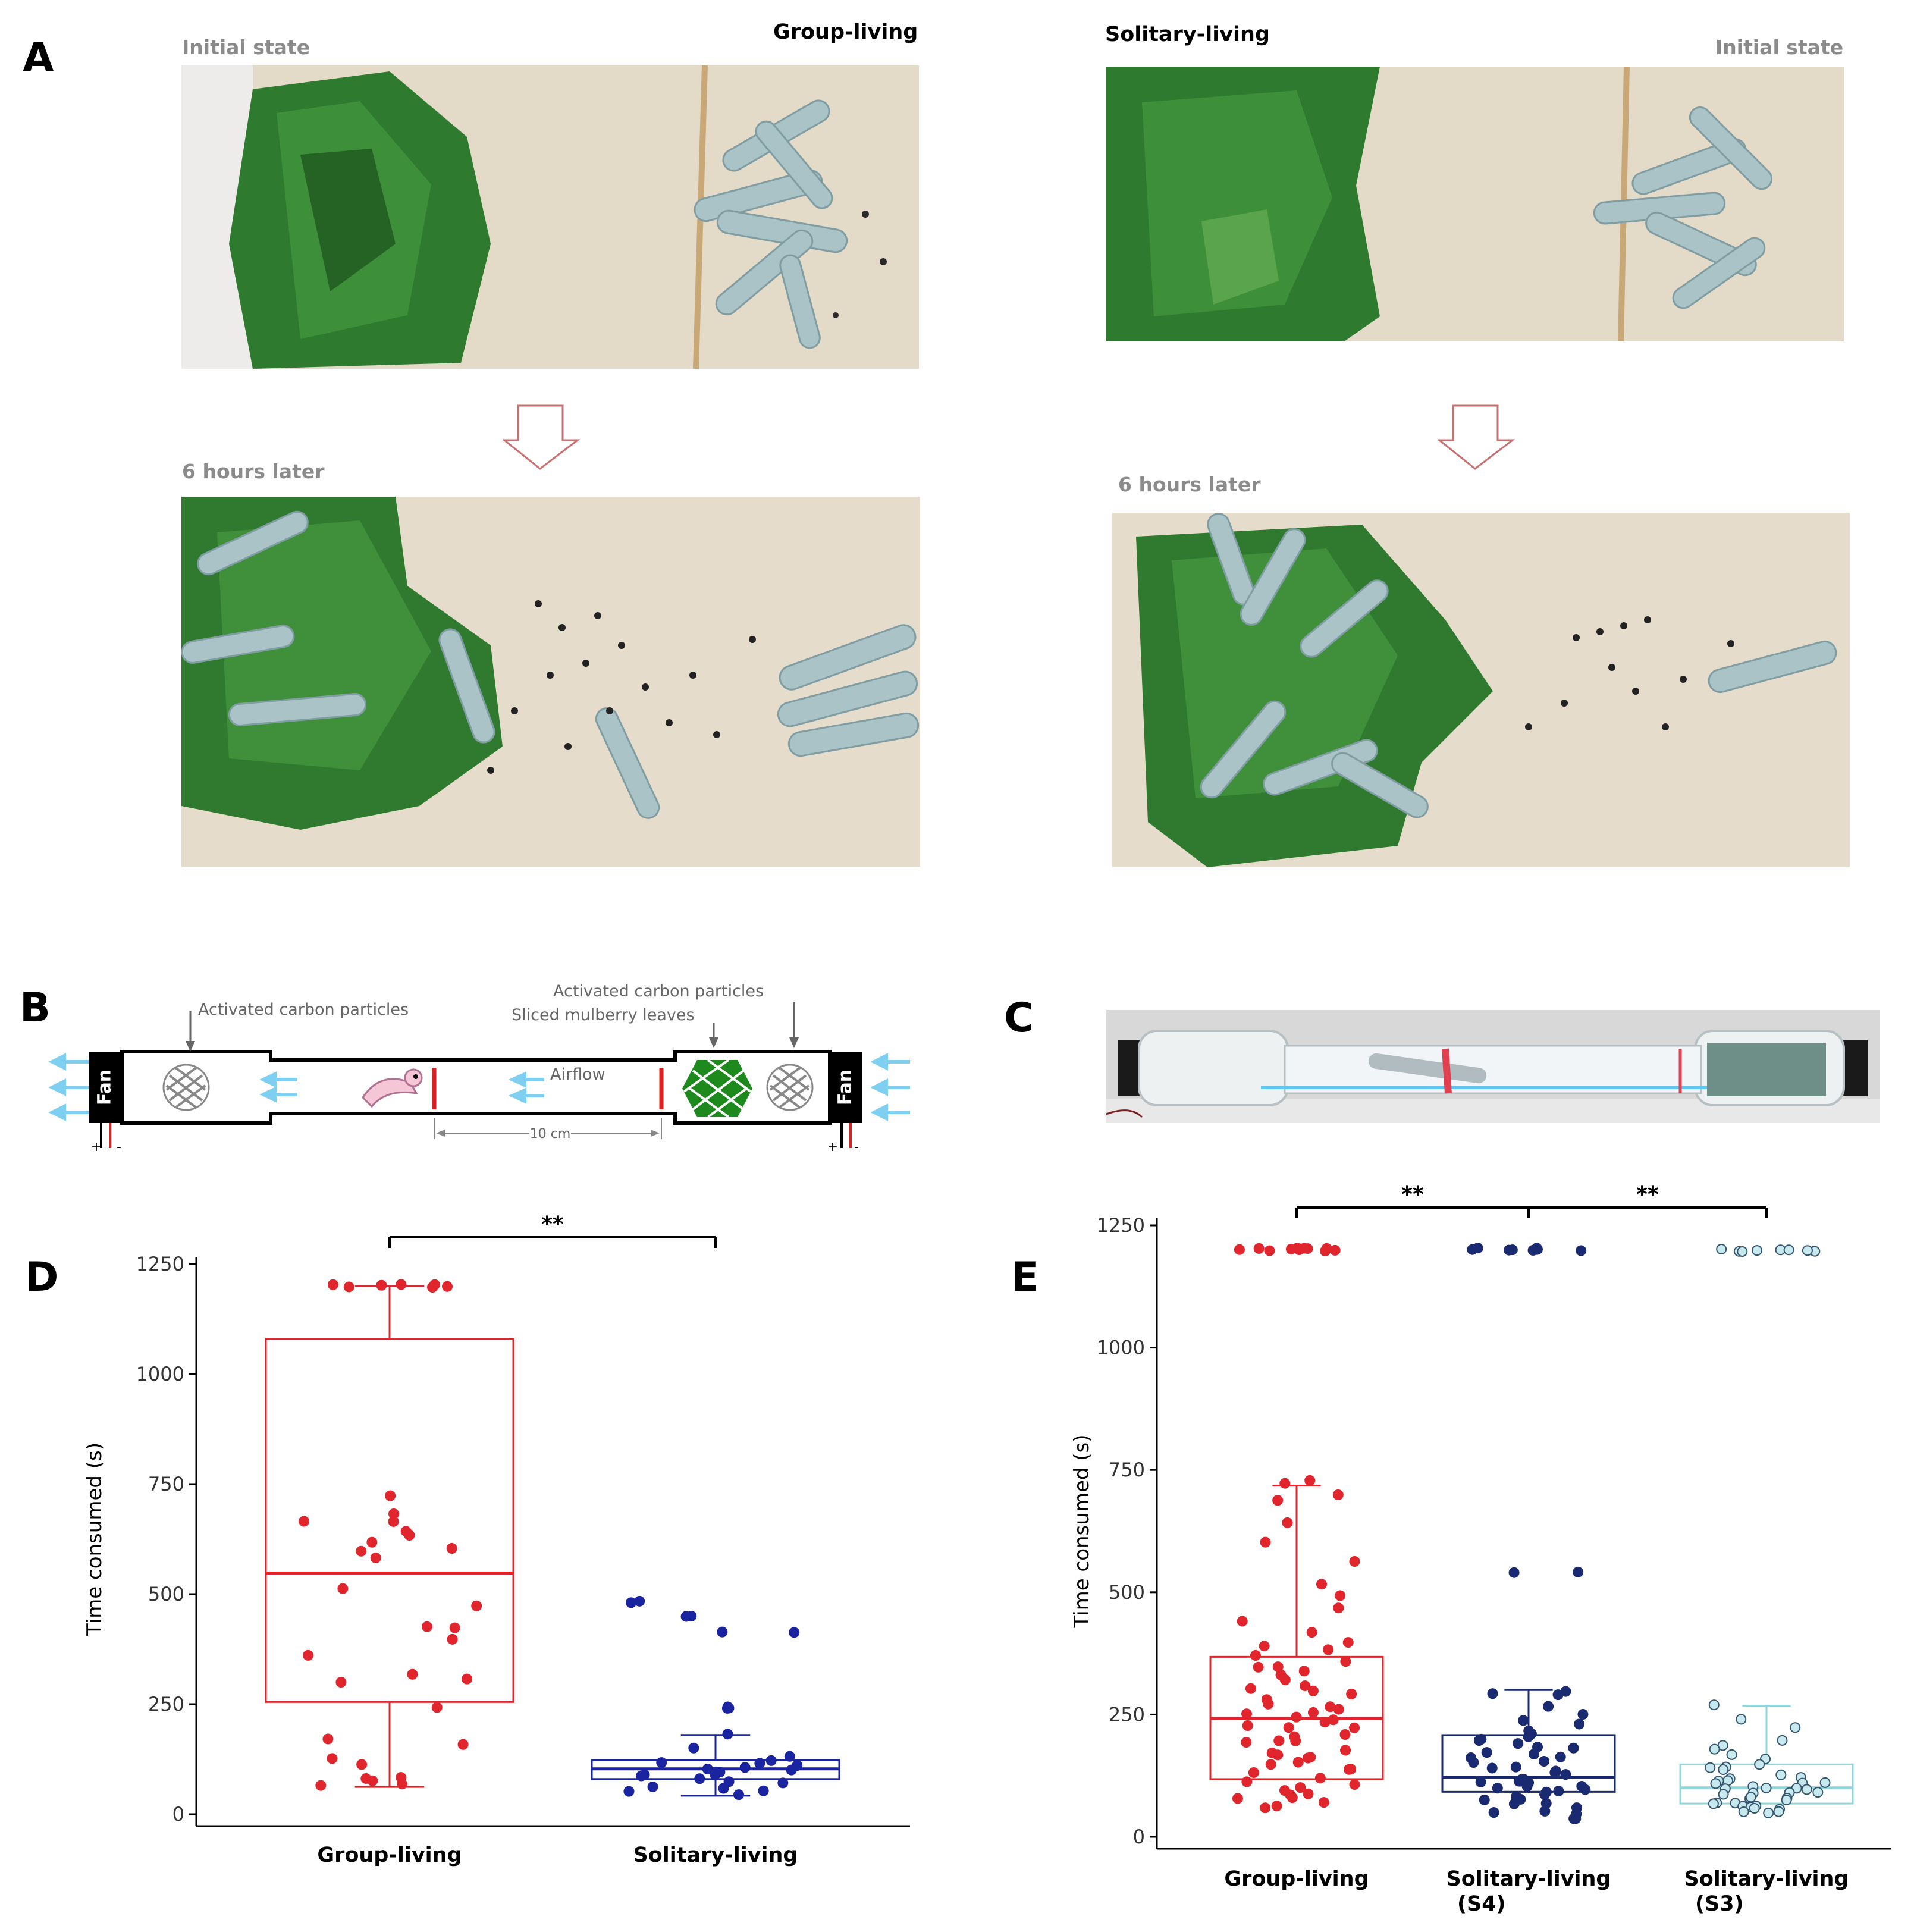  Describe the element at coordinates (550, 217) in the screenshot. I see `photo-group-initial` at that location.